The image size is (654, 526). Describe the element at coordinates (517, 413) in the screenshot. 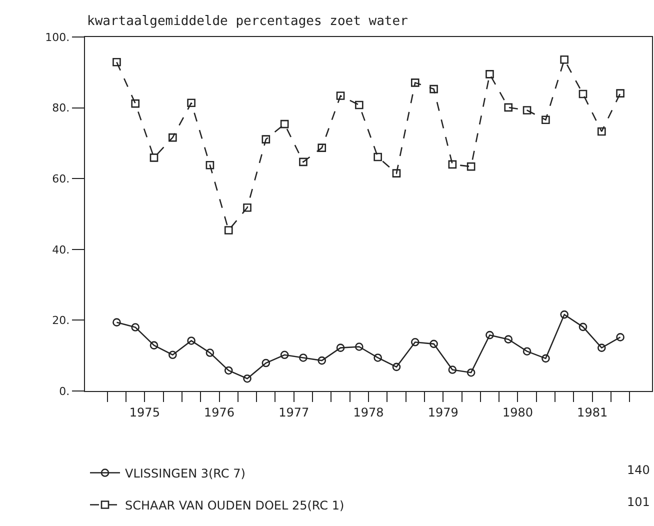

I see `x-tick-label: 1980` at that location.